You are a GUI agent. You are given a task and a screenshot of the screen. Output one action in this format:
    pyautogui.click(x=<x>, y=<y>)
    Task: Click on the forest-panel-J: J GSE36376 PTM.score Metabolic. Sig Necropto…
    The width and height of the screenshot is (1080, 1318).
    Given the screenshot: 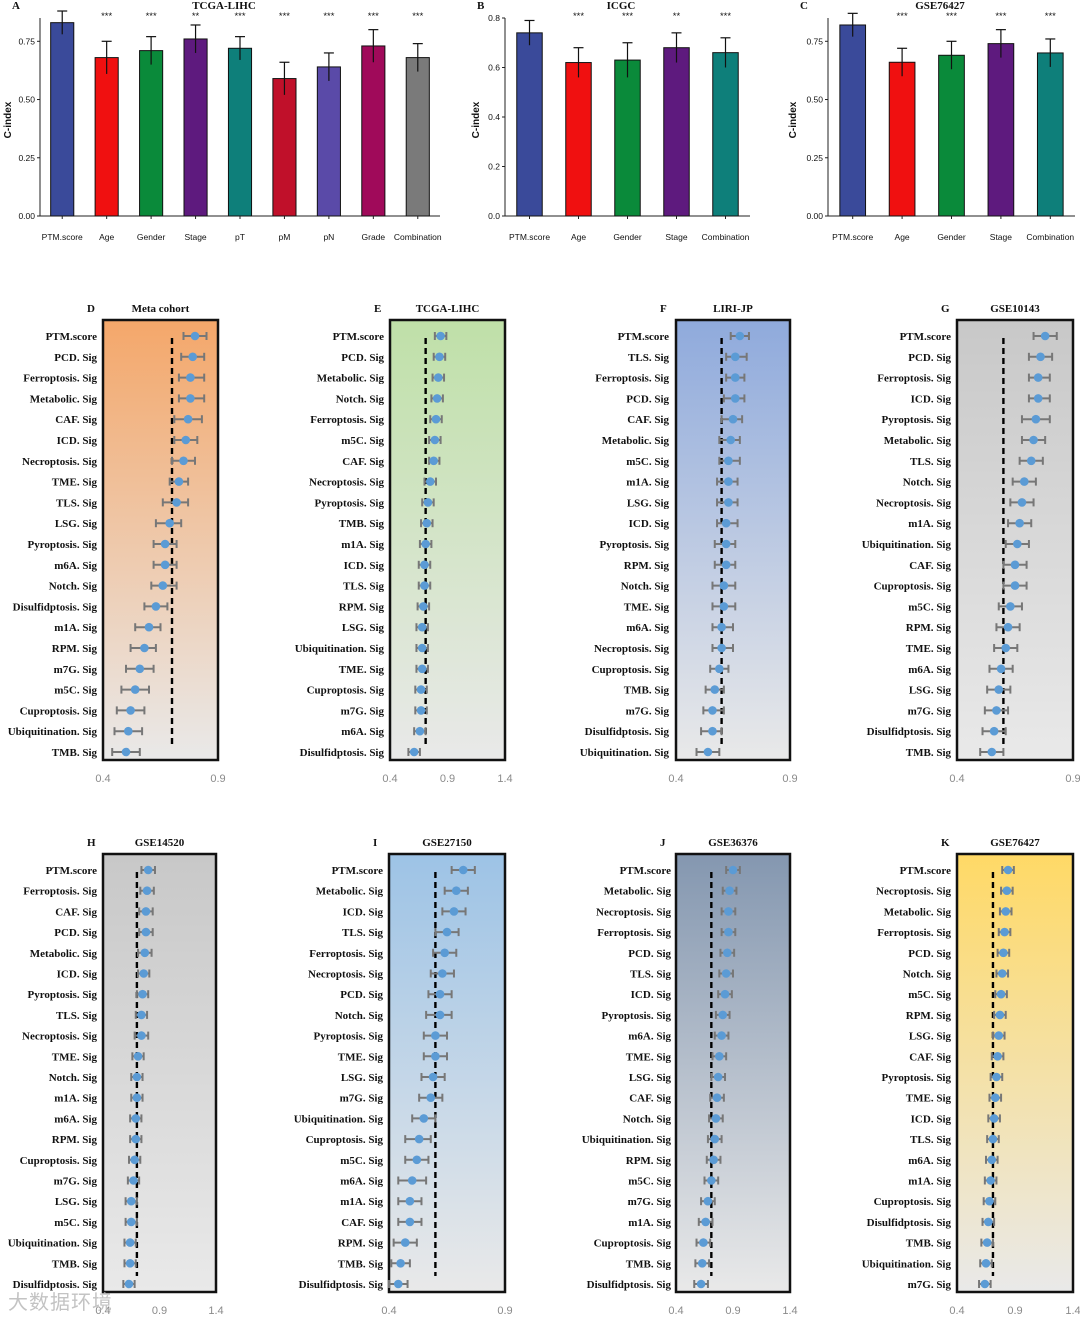 What is the action you would take?
    pyautogui.click(x=690, y=1077)
    